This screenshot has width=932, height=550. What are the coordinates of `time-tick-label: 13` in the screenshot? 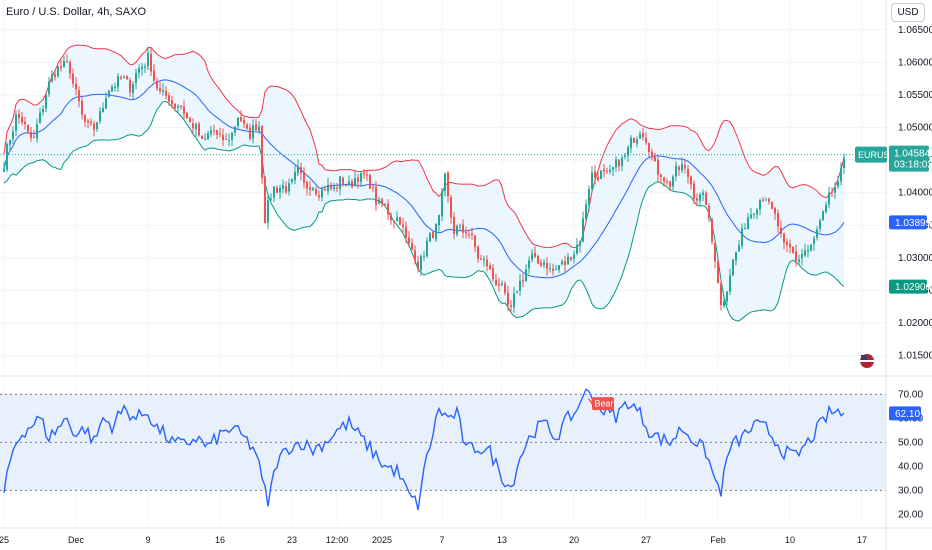 It's located at (502, 540).